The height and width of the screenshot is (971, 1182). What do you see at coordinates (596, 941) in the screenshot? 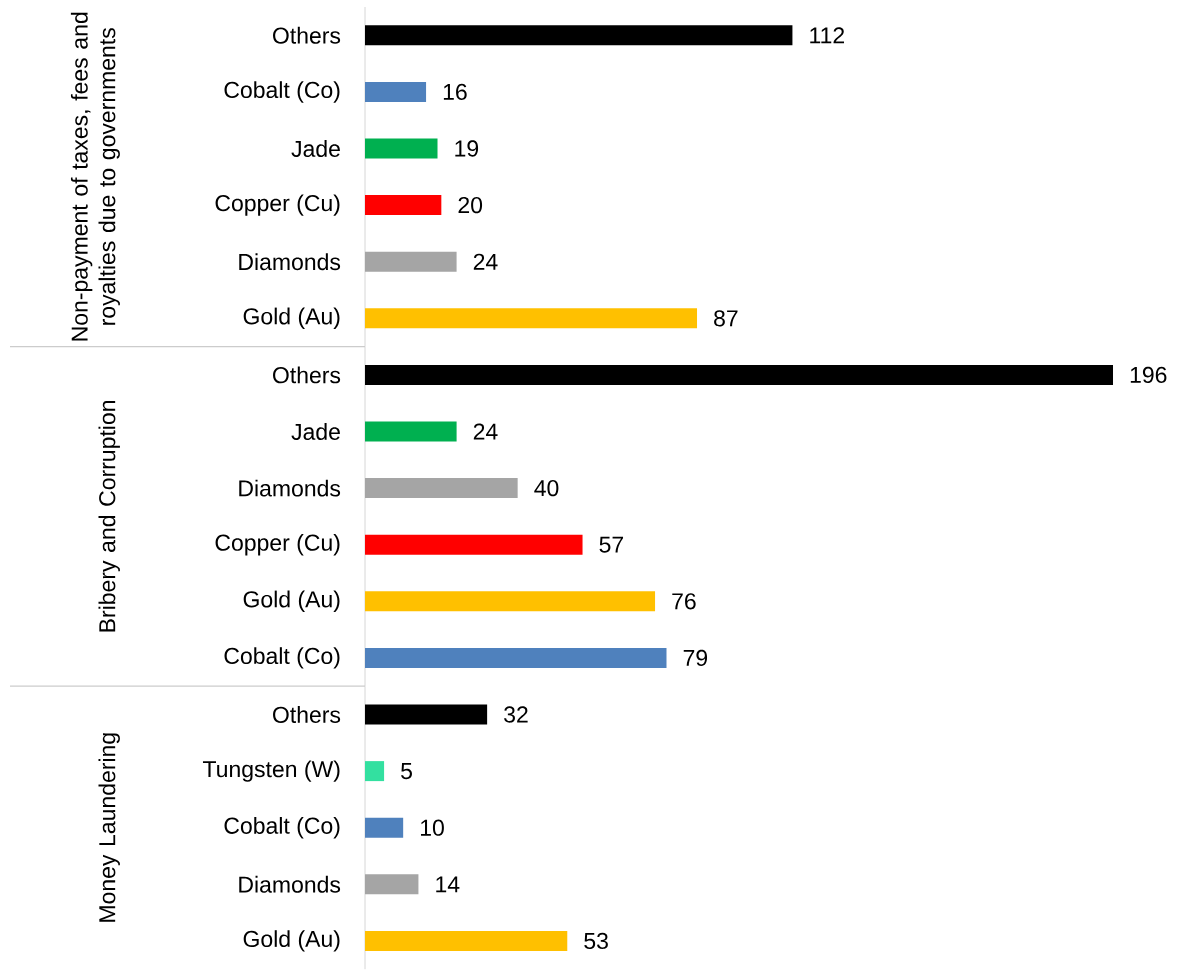
I see `data-label: 53` at bounding box center [596, 941].